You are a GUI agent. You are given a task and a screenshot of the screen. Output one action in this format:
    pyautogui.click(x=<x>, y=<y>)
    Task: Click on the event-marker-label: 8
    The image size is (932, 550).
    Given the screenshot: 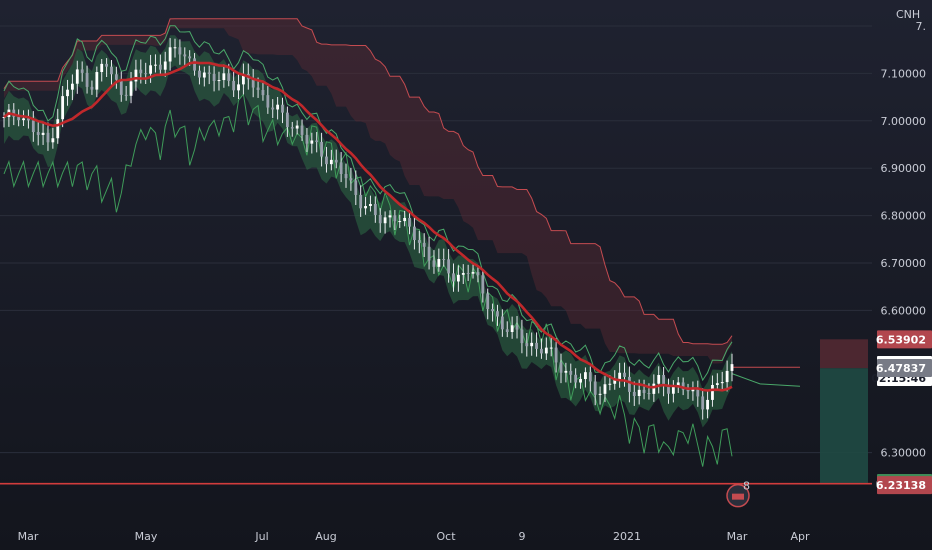 What is the action you would take?
    pyautogui.click(x=746, y=486)
    